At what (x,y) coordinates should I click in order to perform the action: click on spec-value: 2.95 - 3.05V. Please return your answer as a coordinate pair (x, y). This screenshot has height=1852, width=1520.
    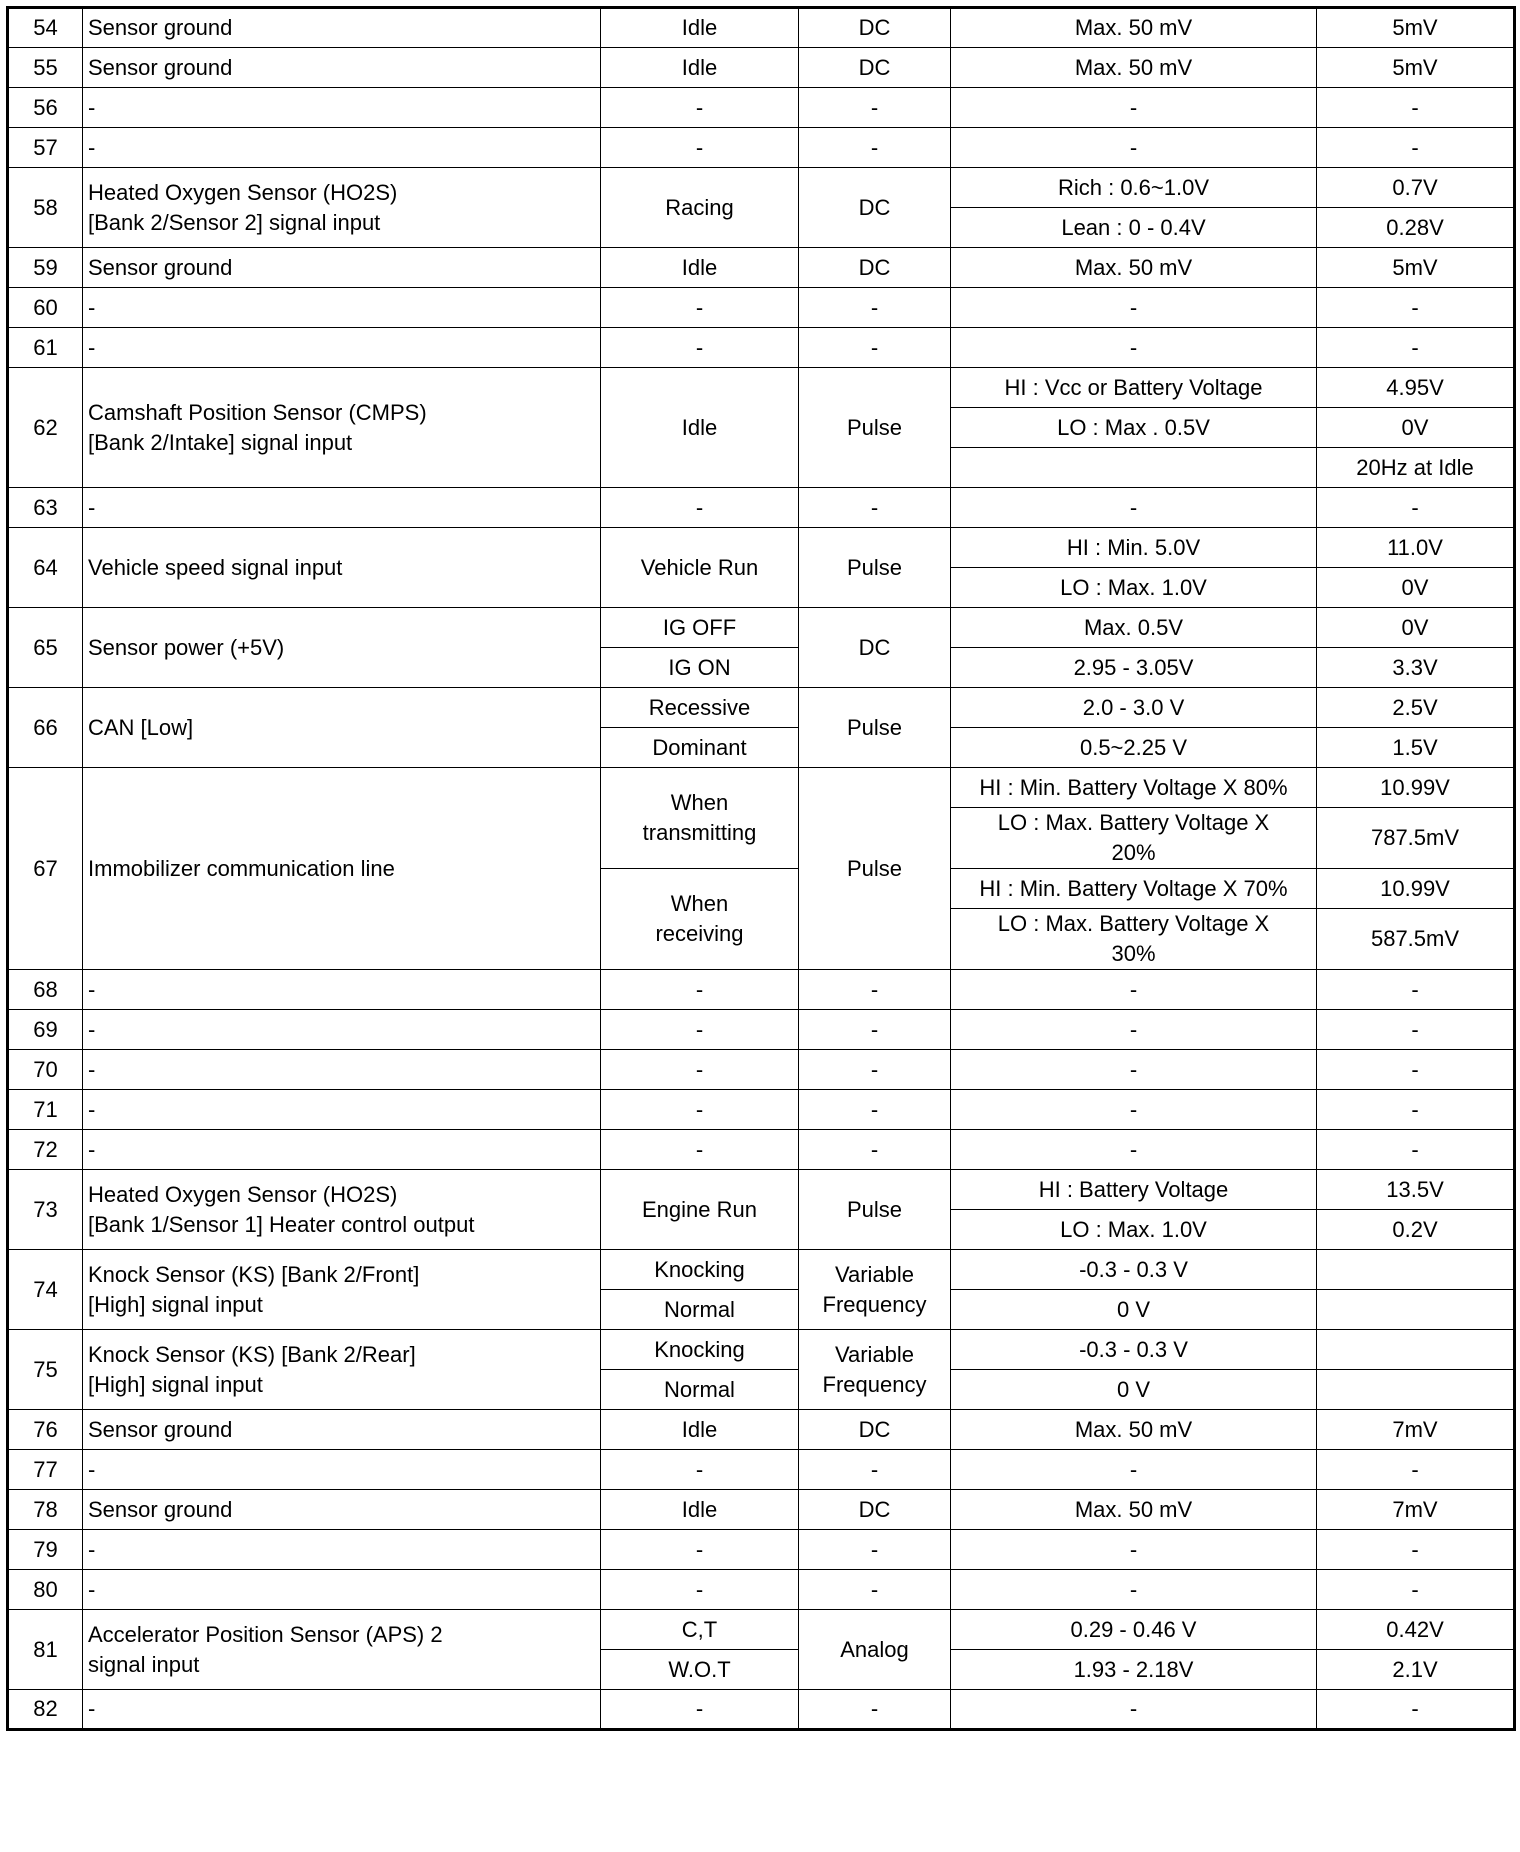
    Looking at the image, I should click on (1133, 667).